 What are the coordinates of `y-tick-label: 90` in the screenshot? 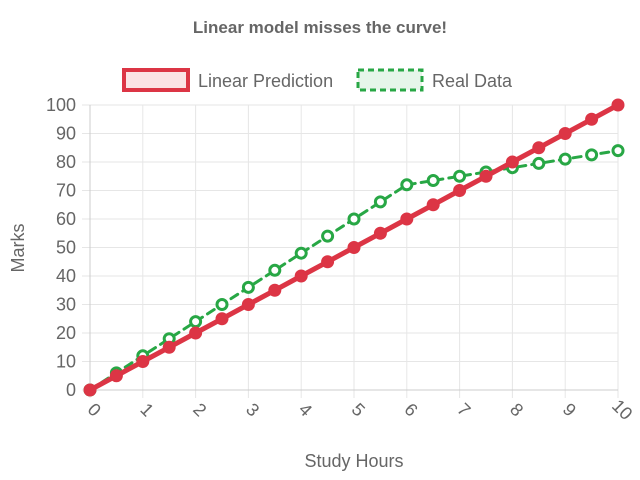 It's located at (66, 134).